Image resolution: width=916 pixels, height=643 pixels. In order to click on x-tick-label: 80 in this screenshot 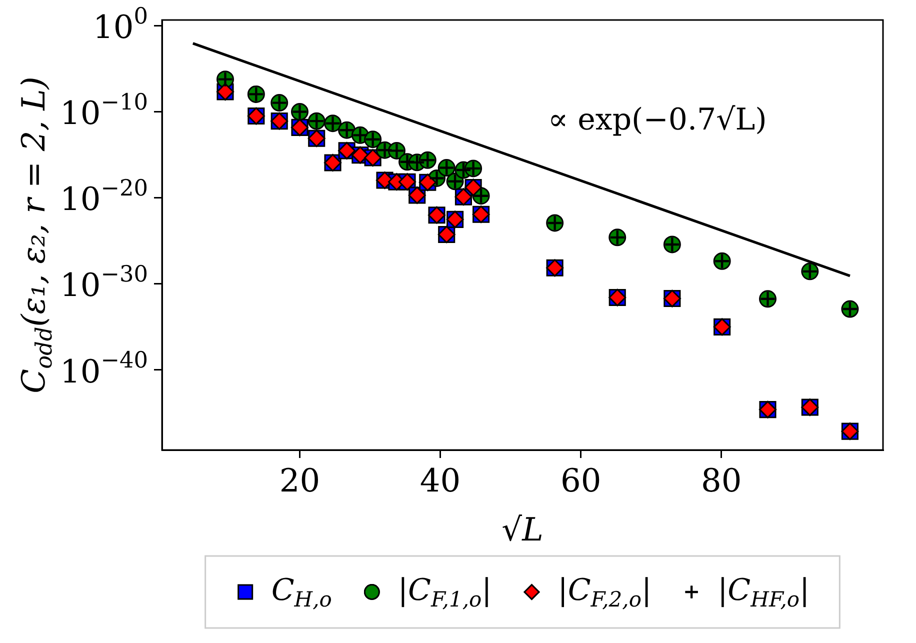, I will do `click(721, 481)`.